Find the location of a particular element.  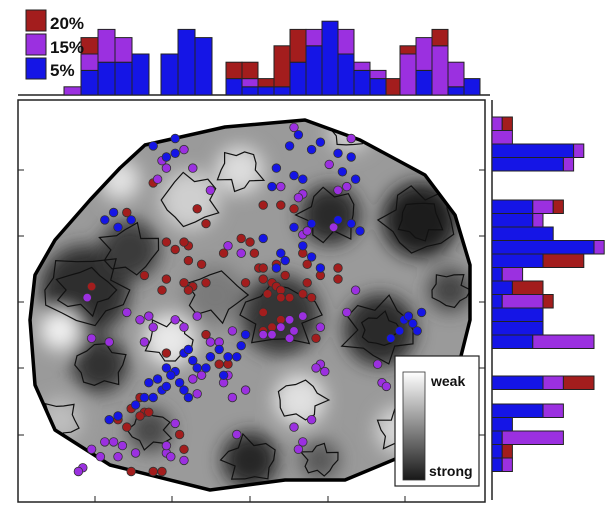

legend-label-5: 5% is located at coordinates (62, 70).